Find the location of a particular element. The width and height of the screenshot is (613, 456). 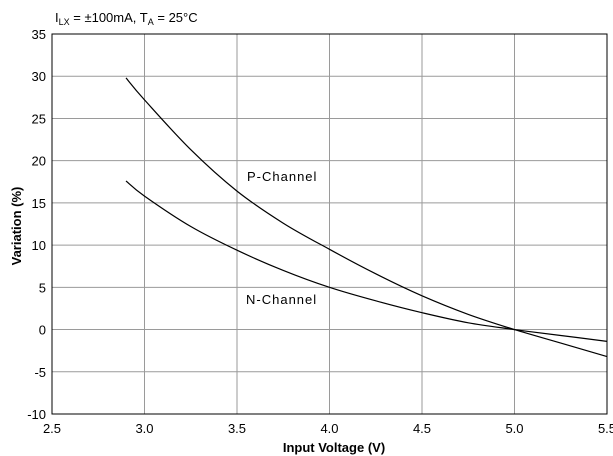

condition-label: ILX = ±100mA, TA = 25°C is located at coordinates (126, 18).